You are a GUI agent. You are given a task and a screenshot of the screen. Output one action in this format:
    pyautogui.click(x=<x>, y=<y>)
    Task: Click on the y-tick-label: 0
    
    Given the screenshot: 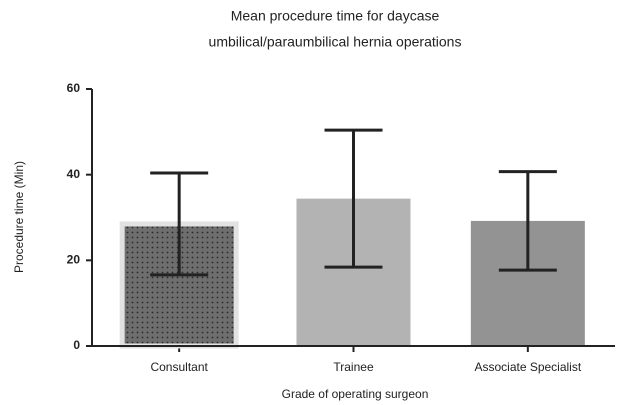 What is the action you would take?
    pyautogui.click(x=76, y=345)
    